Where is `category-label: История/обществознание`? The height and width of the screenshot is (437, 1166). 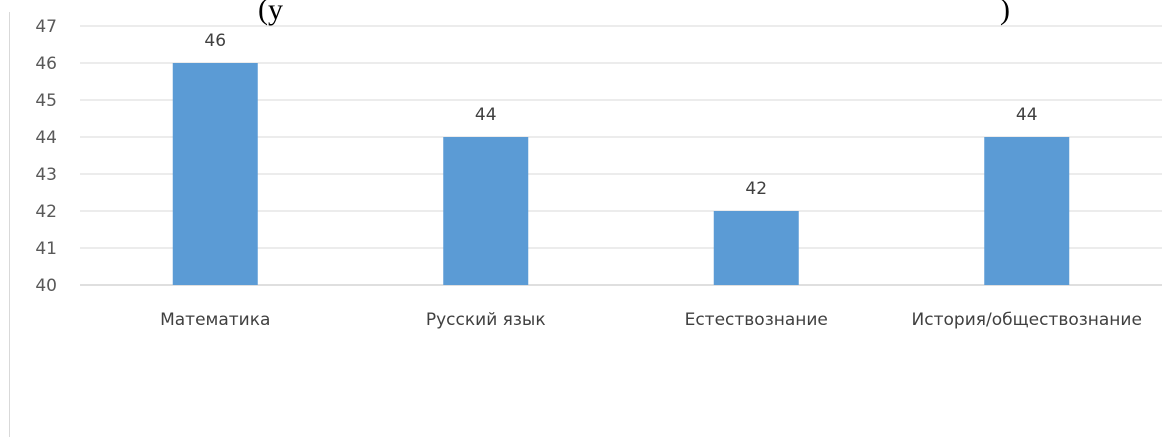
category-label: История/обществознание is located at coordinates (1027, 320).